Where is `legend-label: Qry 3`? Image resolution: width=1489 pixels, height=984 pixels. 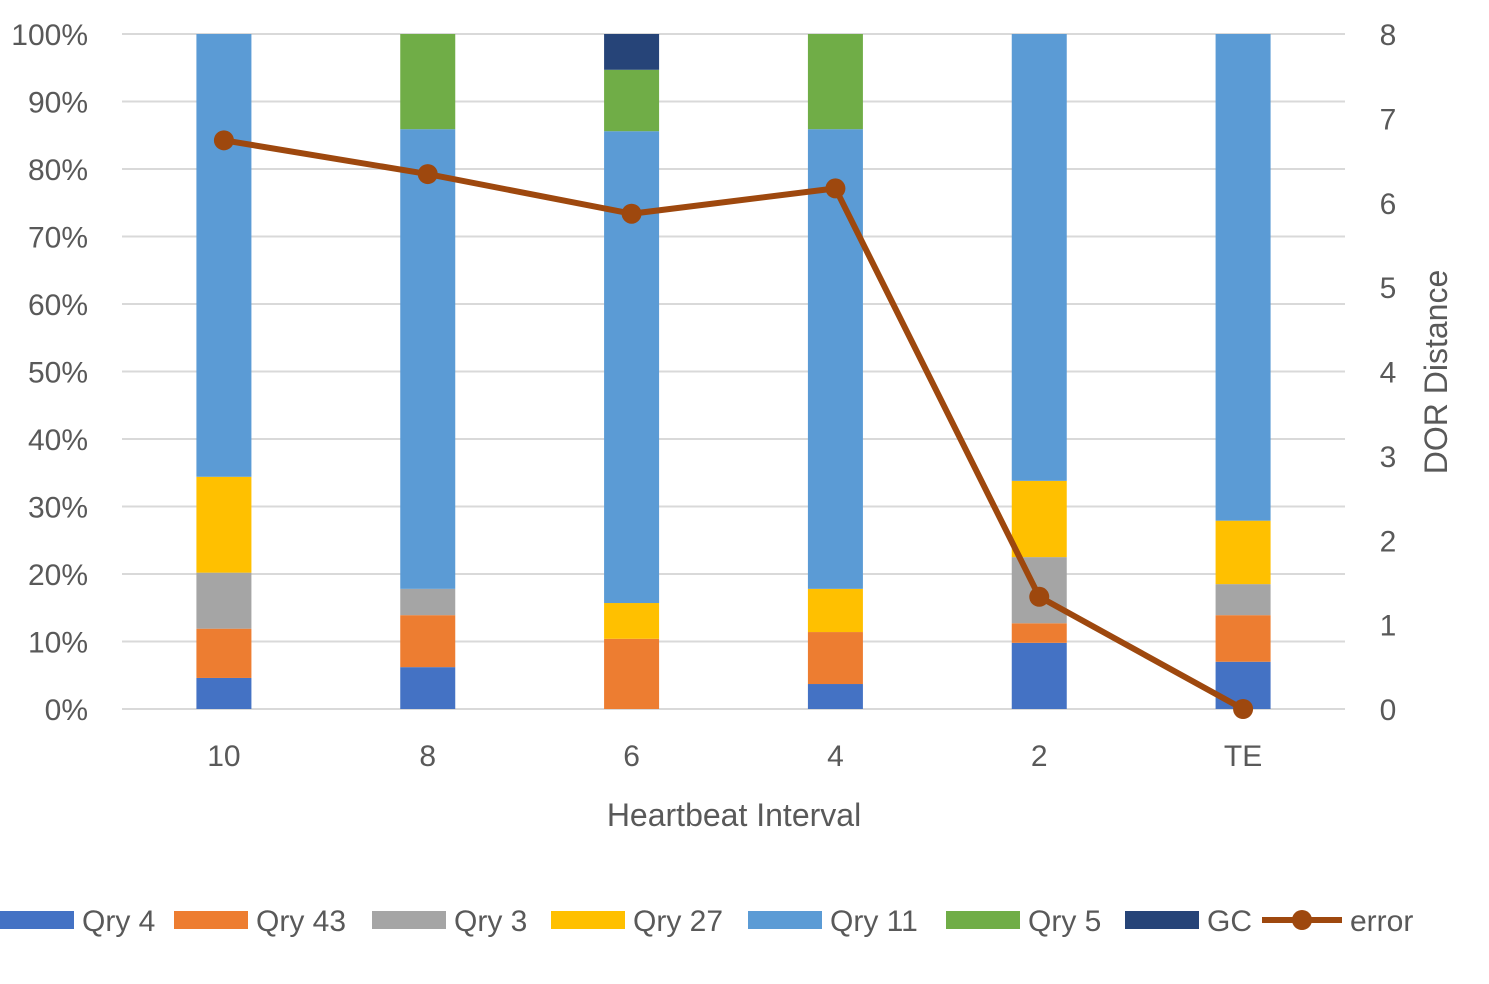 legend-label: Qry 3 is located at coordinates (490, 921).